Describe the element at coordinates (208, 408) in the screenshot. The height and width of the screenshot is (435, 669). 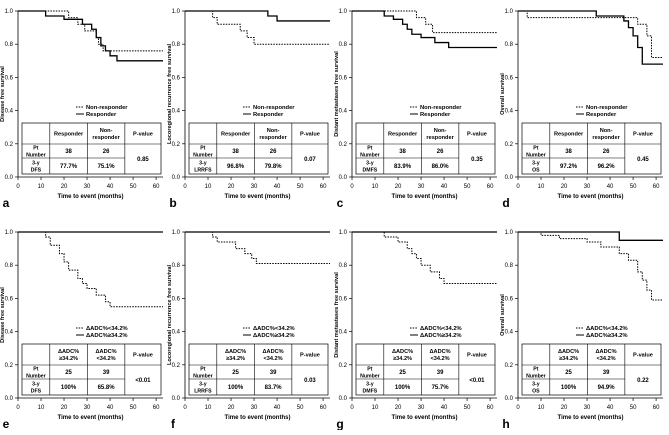
I see `x-tick-label: 10` at that location.